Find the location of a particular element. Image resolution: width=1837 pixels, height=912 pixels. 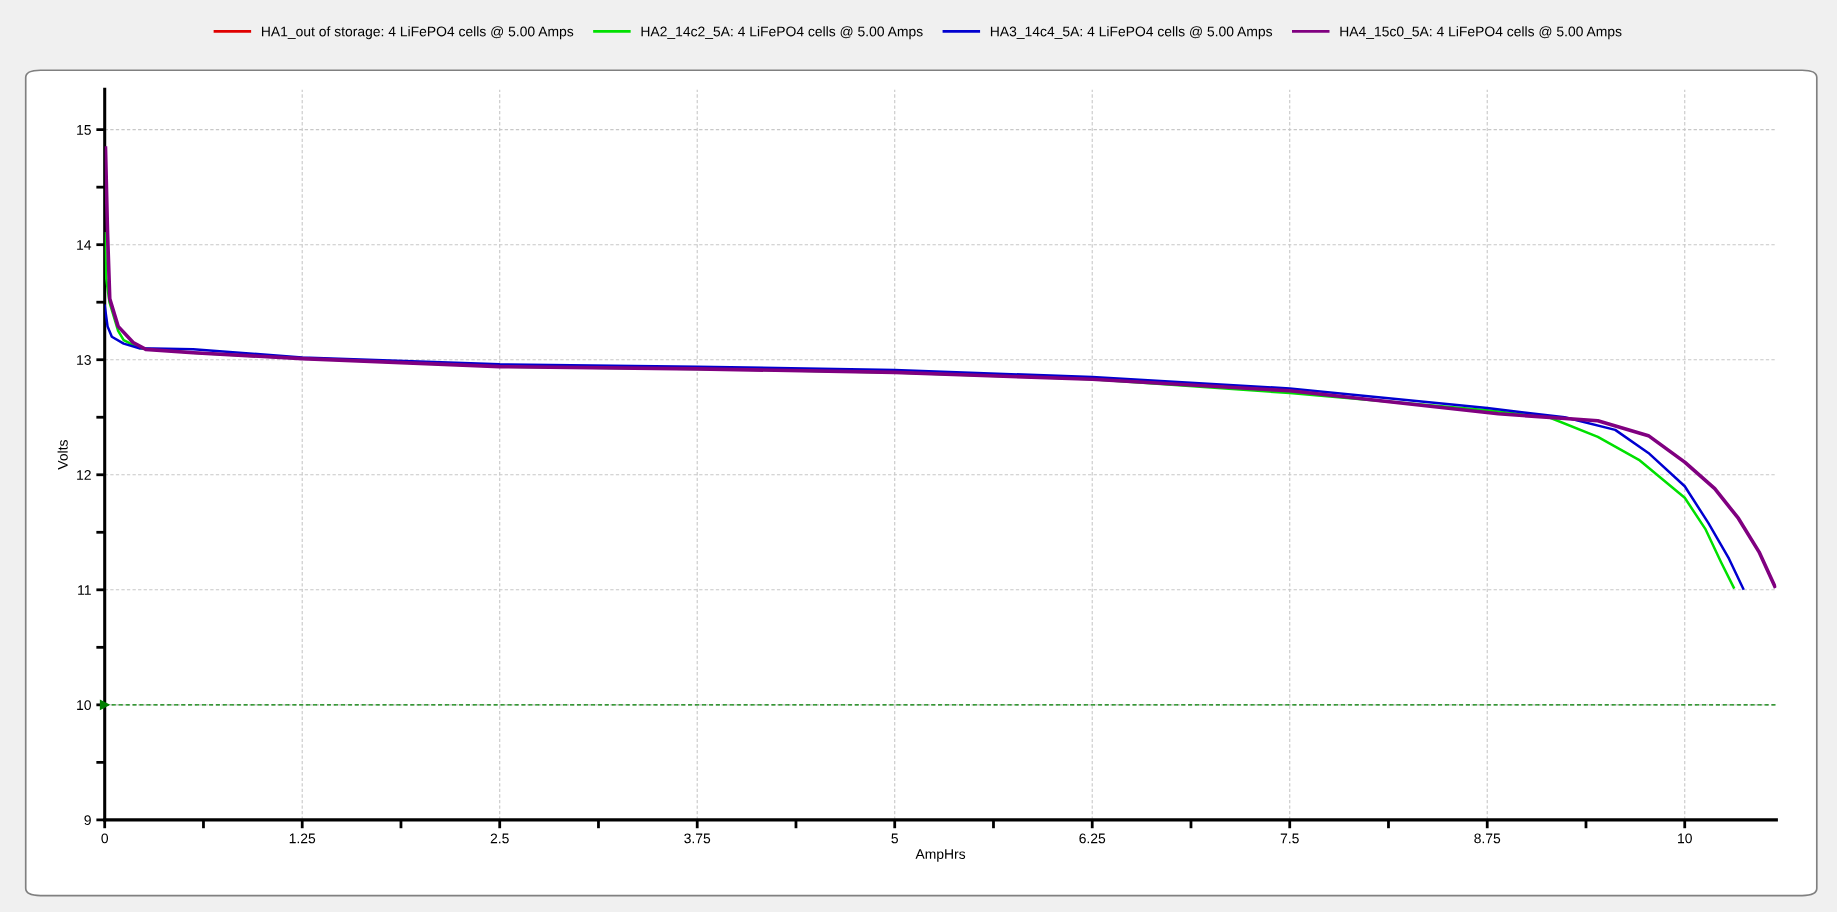

y-tick-label: 12 is located at coordinates (84, 475).